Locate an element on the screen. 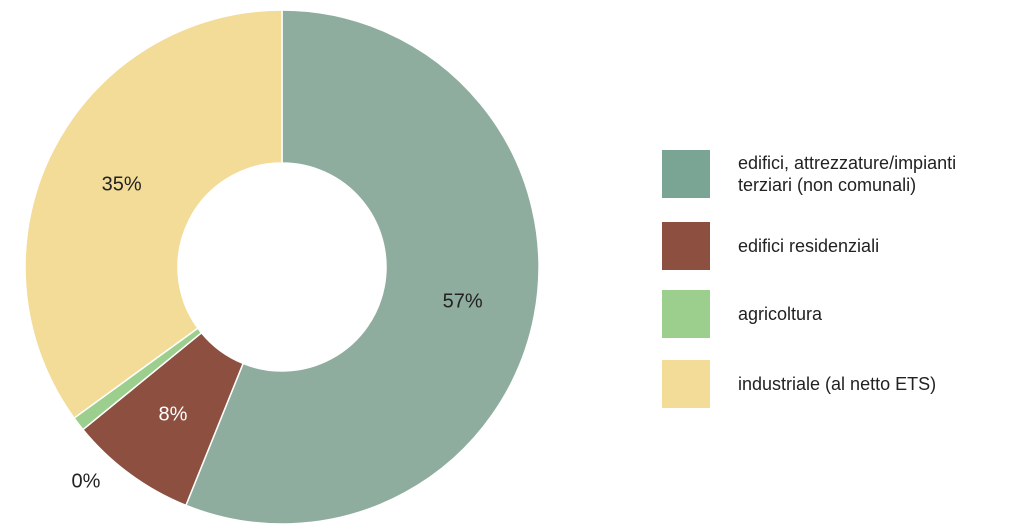 Image resolution: width=1013 pixels, height=525 pixels. legend-label-industriale: industriale (al netto ETS) is located at coordinates (837, 384).